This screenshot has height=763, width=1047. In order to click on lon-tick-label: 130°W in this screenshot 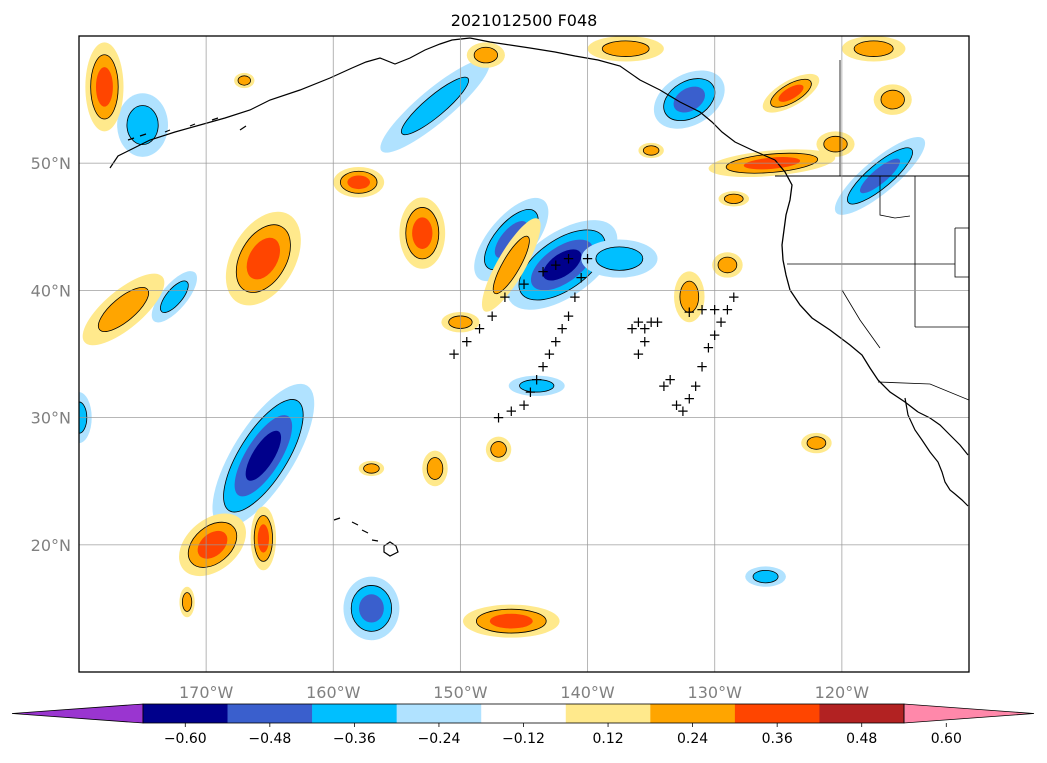, I will do `click(715, 692)`.